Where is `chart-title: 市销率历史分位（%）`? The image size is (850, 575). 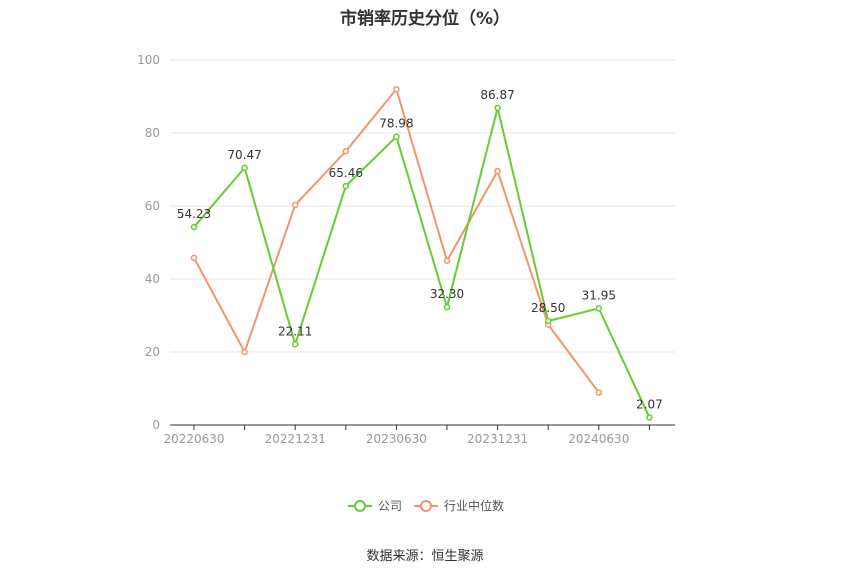 chart-title: 市销率历史分位（%） is located at coordinates (425, 19).